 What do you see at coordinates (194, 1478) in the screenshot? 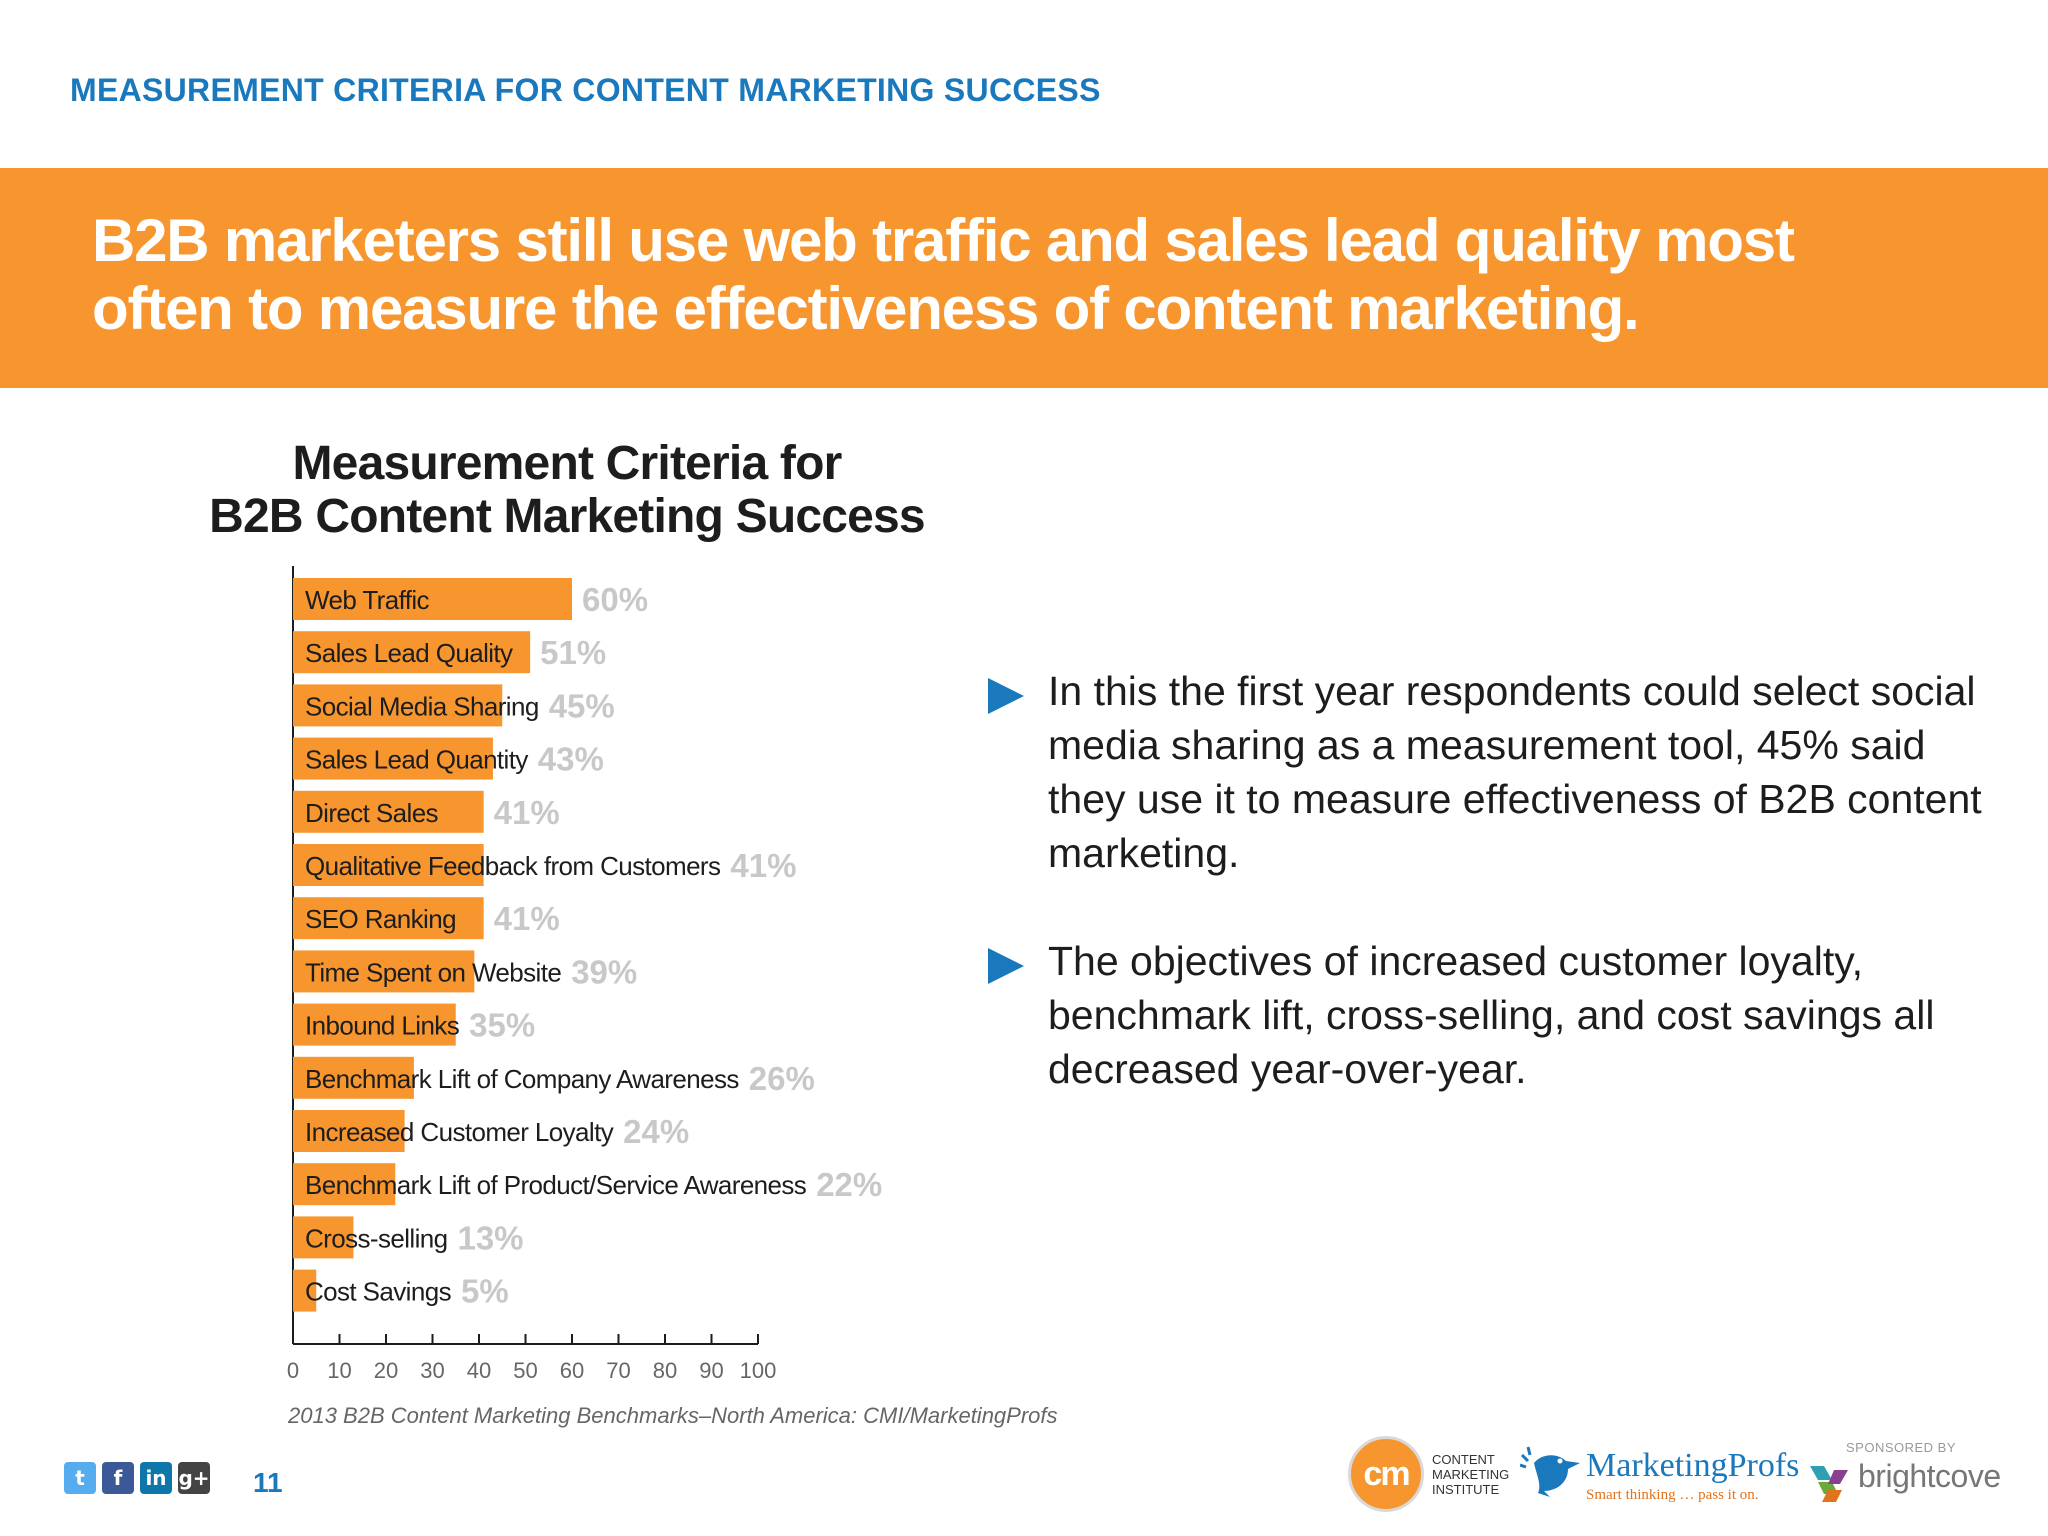
I see `googleplus-icon: g+` at bounding box center [194, 1478].